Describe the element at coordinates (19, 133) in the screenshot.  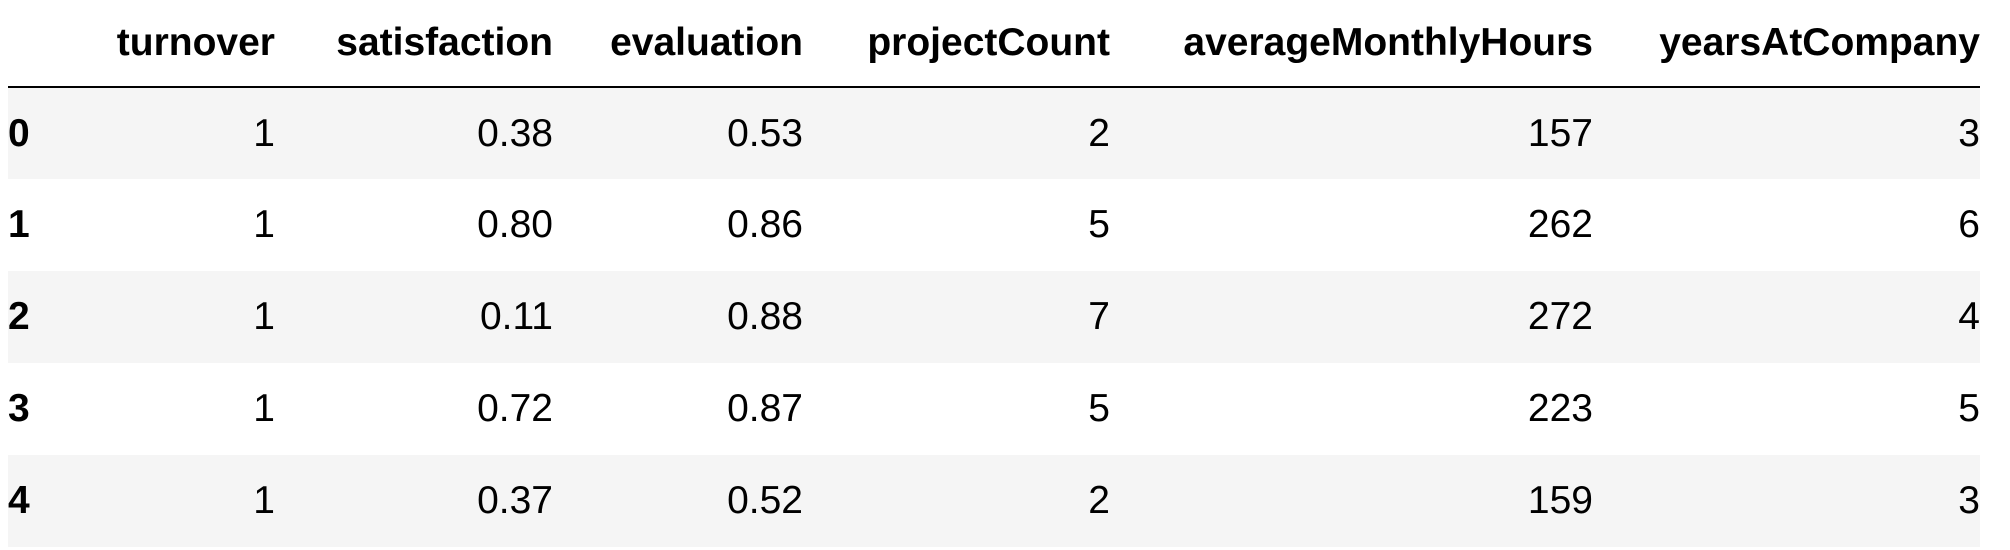
I see `row-index: 0` at that location.